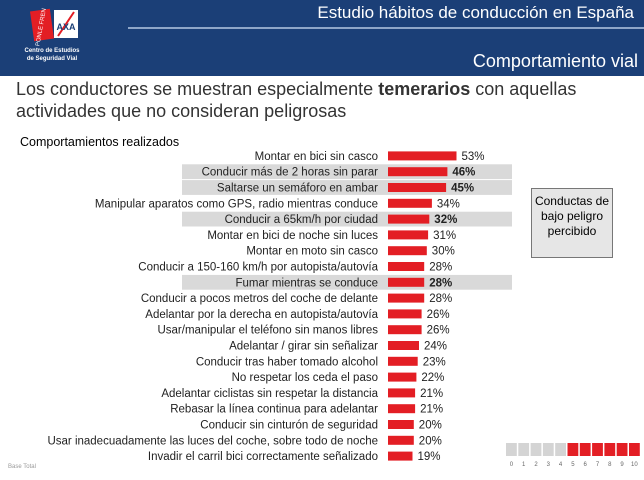 This screenshot has width=644, height=480. I want to click on value-label: 31%, so click(444, 236).